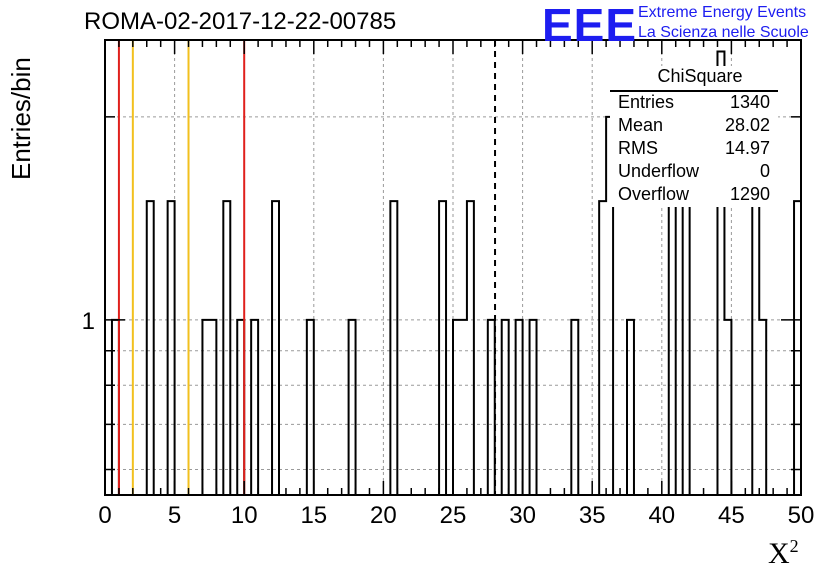 This screenshot has height=572, width=836. Describe the element at coordinates (723, 32) in the screenshot. I see `logo-line-2: La Scienza nelle Scuole` at that location.